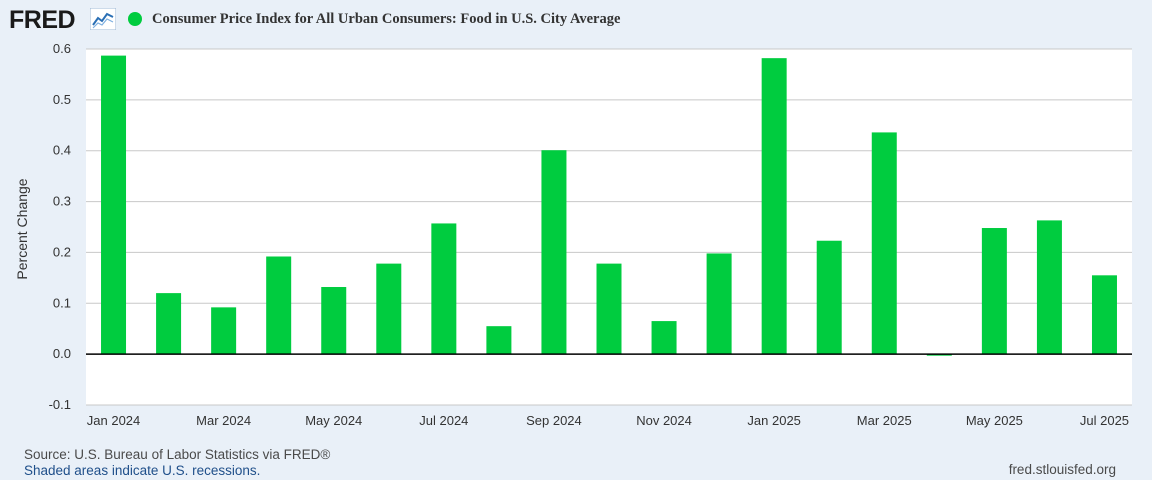 The image size is (1152, 480). I want to click on y-tick-label: -0.1, so click(60, 404).